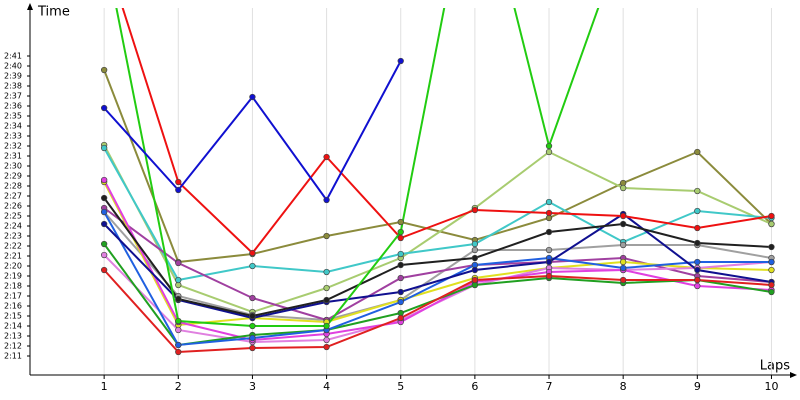 The height and width of the screenshot is (400, 800). What do you see at coordinates (13, 106) in the screenshot?
I see `y-tick-label: 2:36` at bounding box center [13, 106].